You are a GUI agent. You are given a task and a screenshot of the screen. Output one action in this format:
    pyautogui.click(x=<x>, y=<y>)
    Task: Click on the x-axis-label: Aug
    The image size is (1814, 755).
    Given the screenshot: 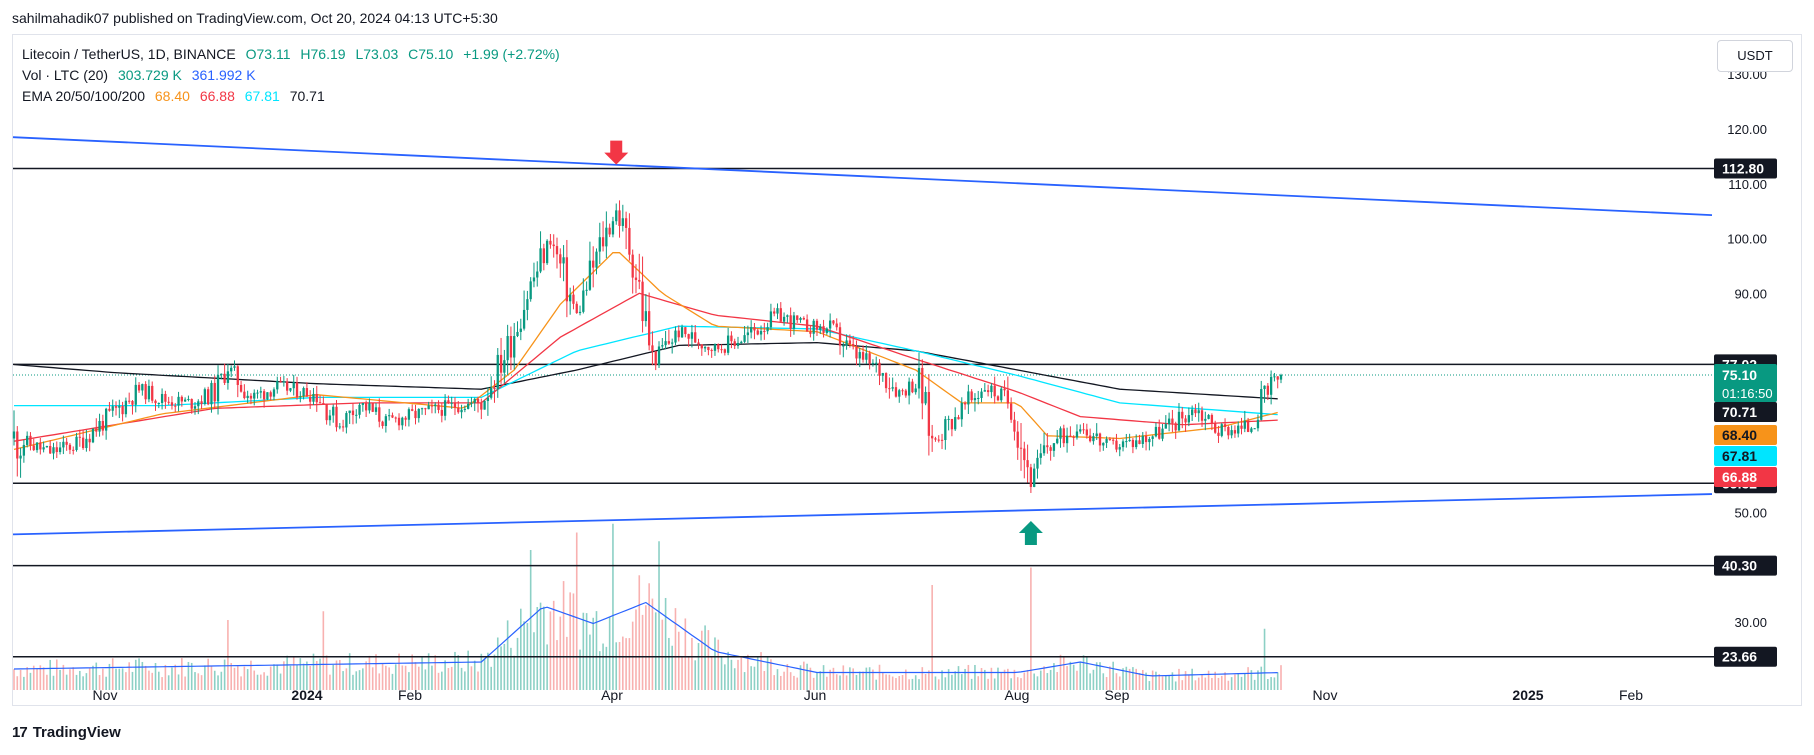 What is the action you would take?
    pyautogui.click(x=1017, y=695)
    